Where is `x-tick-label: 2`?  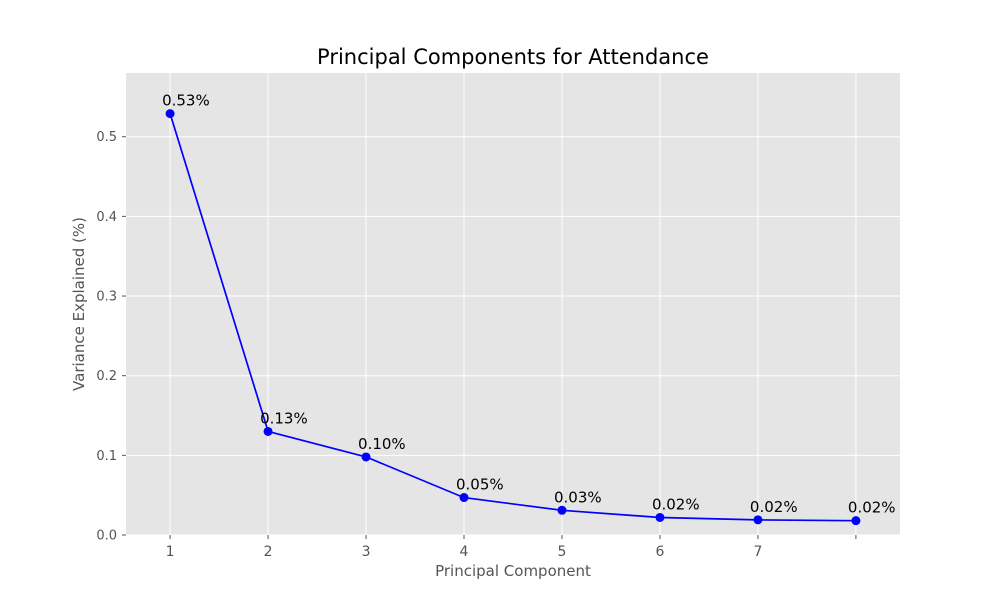 x-tick-label: 2 is located at coordinates (268, 552).